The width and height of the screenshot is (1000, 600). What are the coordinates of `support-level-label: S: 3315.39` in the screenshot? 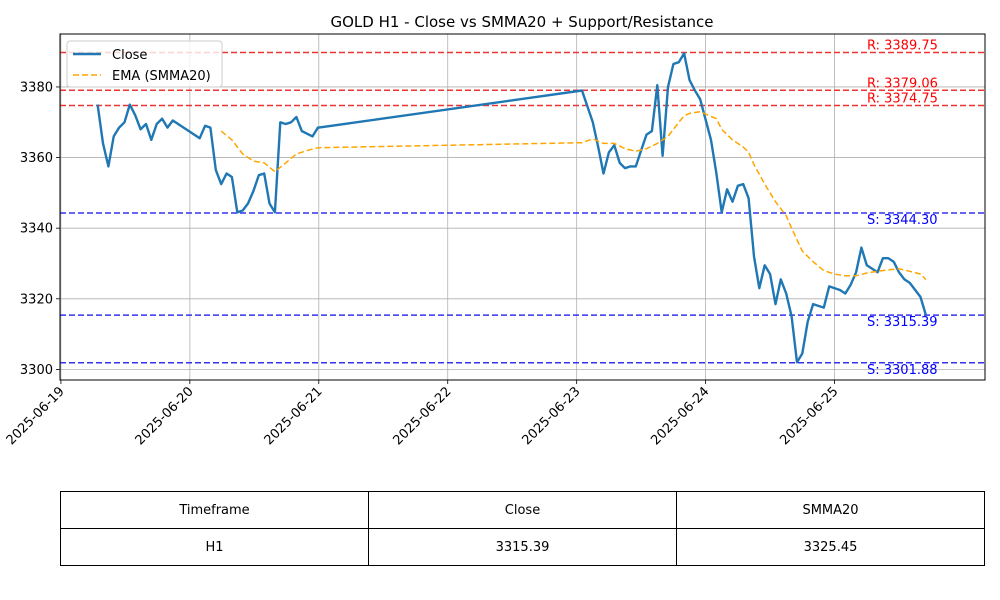 It's located at (902, 322).